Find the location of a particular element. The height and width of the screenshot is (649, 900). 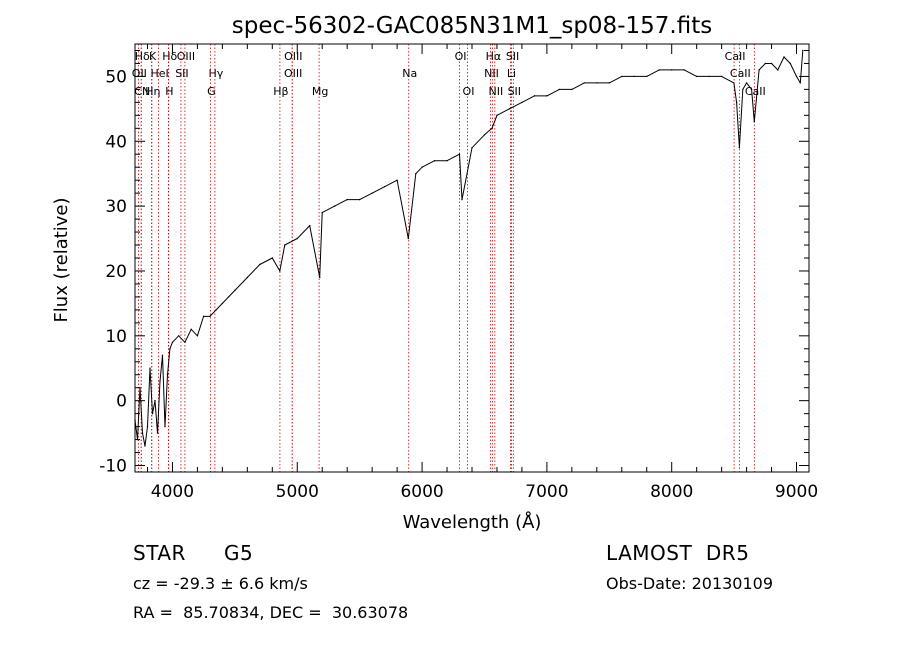

y-tick-label: -10 is located at coordinates (113, 467).